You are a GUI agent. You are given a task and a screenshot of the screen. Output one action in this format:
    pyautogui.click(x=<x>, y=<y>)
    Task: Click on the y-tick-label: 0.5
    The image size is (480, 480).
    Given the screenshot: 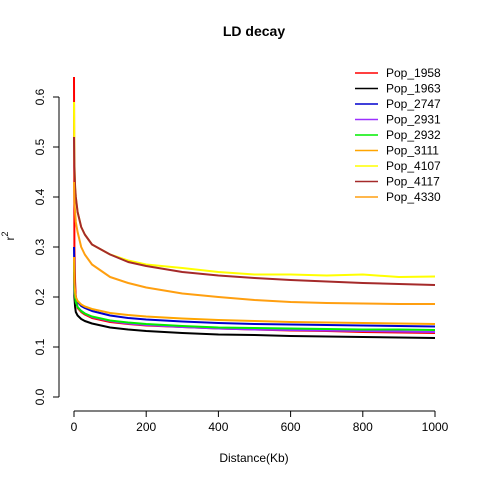 What is the action you would take?
    pyautogui.click(x=40, y=146)
    